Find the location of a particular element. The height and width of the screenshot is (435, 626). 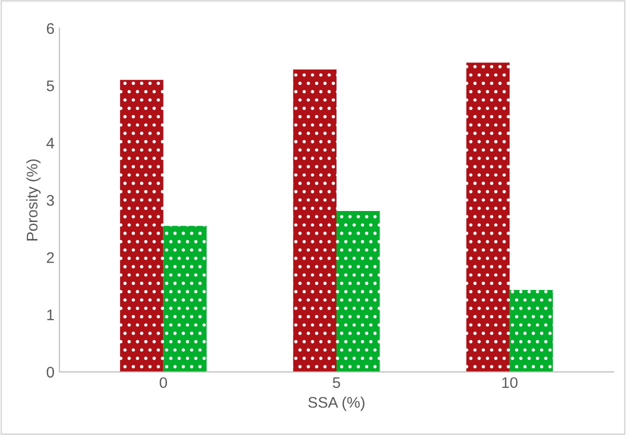

y-tick-label: 4 is located at coordinates (50, 143).